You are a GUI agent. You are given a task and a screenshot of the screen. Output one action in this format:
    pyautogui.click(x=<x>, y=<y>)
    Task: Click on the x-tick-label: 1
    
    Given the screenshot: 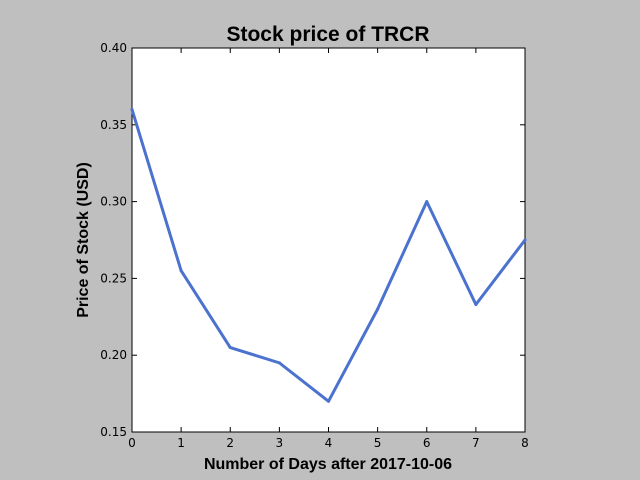 What is the action you would take?
    pyautogui.click(x=181, y=443)
    